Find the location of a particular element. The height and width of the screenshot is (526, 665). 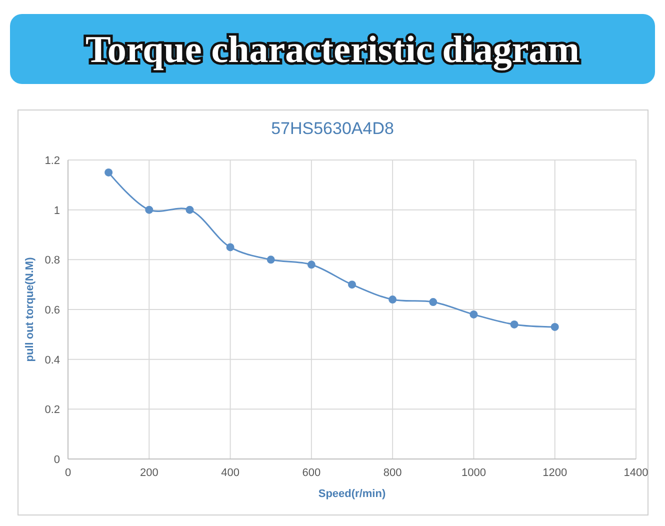

y-axis-title: pull out torque(N.M) is located at coordinates (30, 309).